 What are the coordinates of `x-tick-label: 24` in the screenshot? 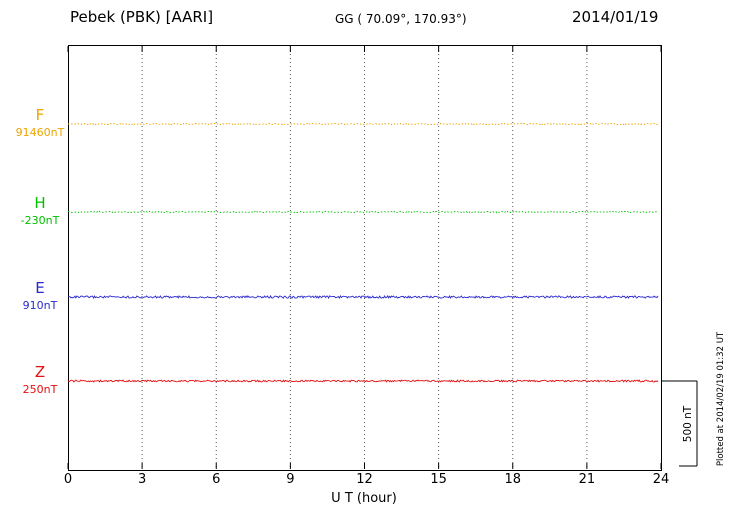 It's located at (661, 479).